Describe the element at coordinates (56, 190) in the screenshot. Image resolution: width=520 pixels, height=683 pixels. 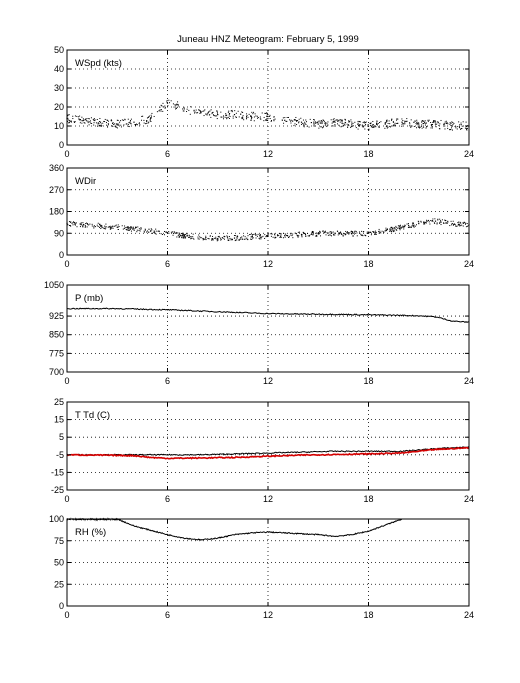
I see `y-tick-label: 270` at that location.